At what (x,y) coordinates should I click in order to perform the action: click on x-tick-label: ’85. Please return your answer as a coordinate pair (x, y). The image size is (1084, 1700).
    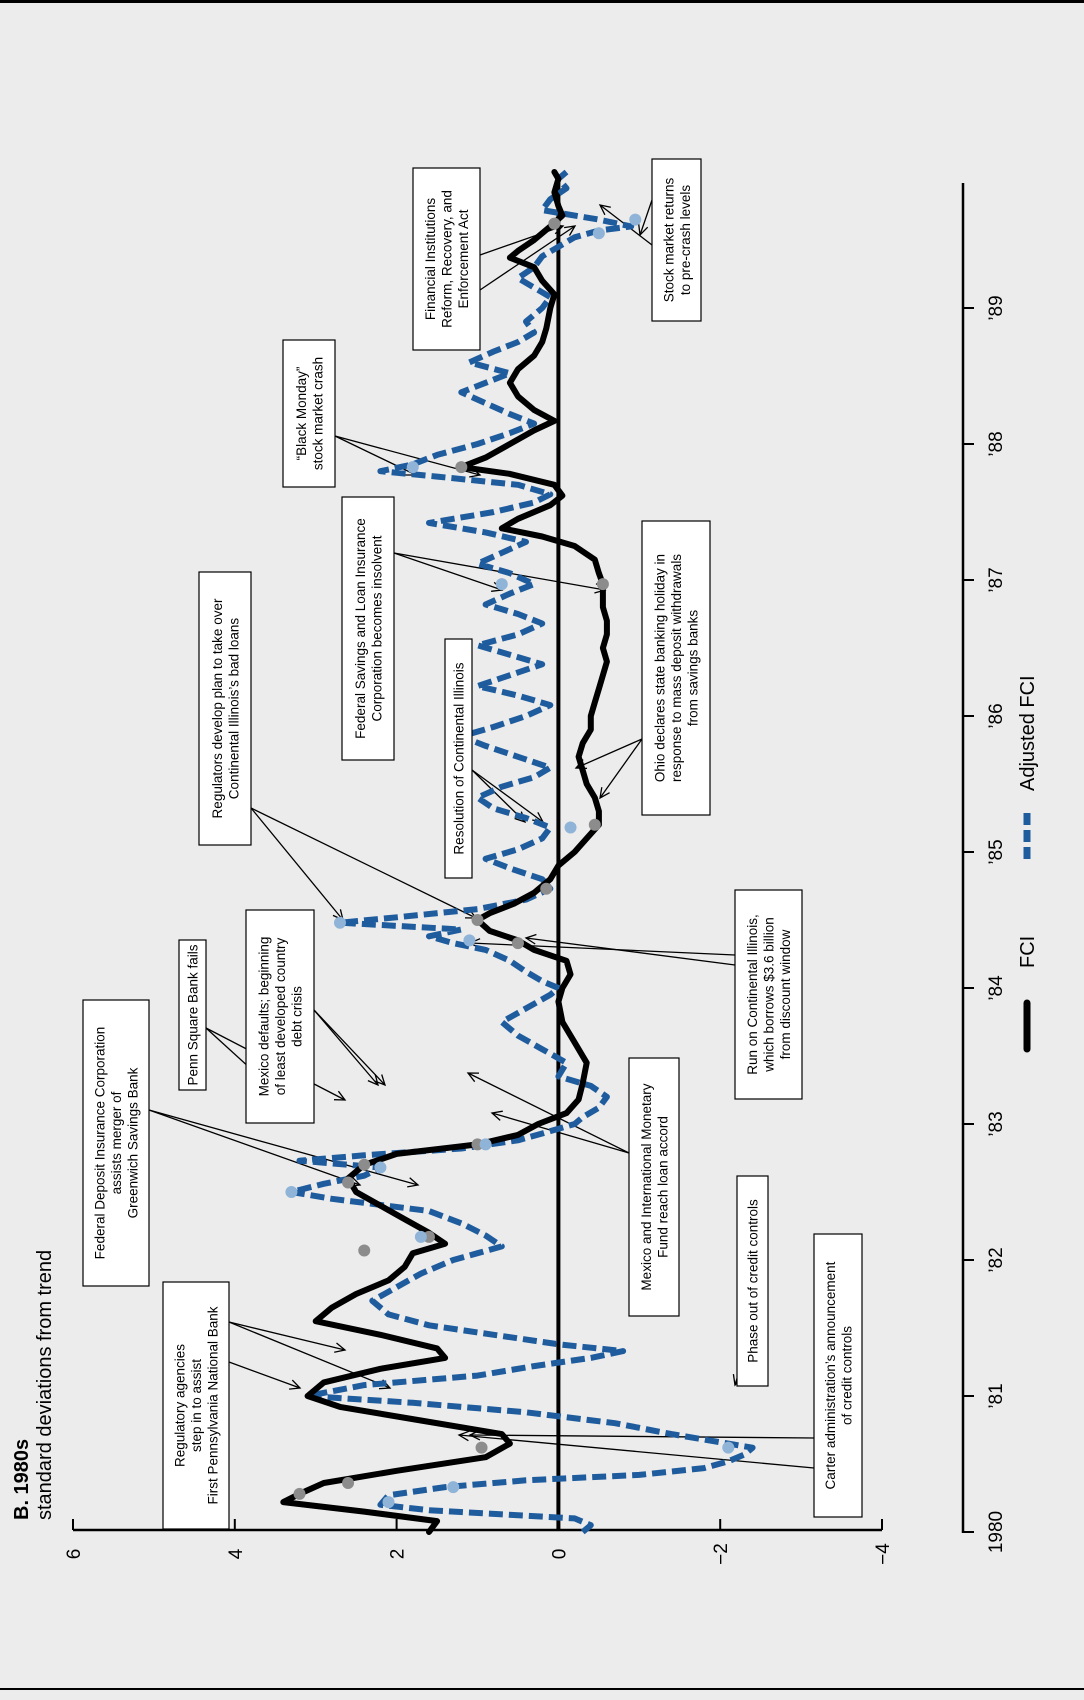
    Looking at the image, I should click on (996, 851).